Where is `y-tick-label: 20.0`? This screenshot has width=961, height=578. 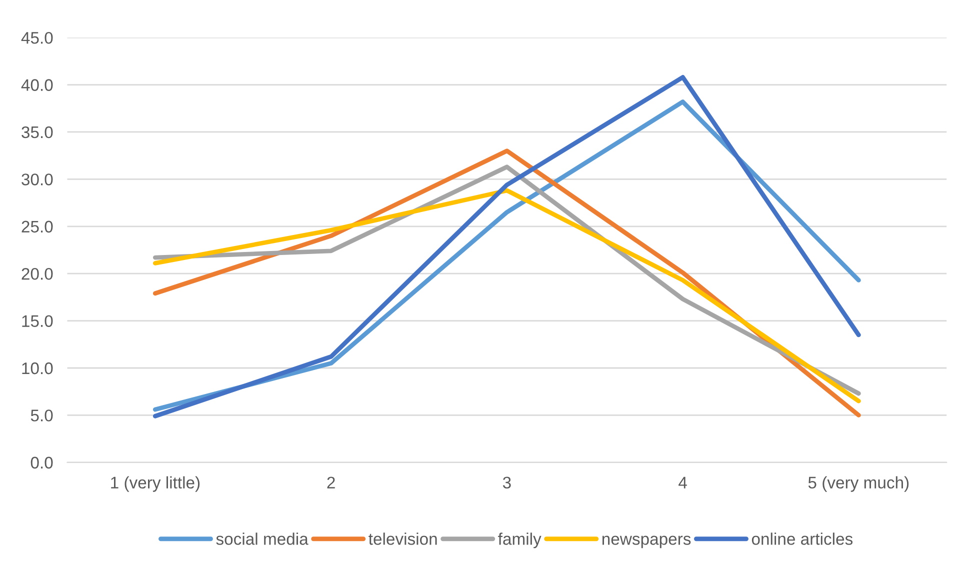
y-tick-label: 20.0 is located at coordinates (37, 274).